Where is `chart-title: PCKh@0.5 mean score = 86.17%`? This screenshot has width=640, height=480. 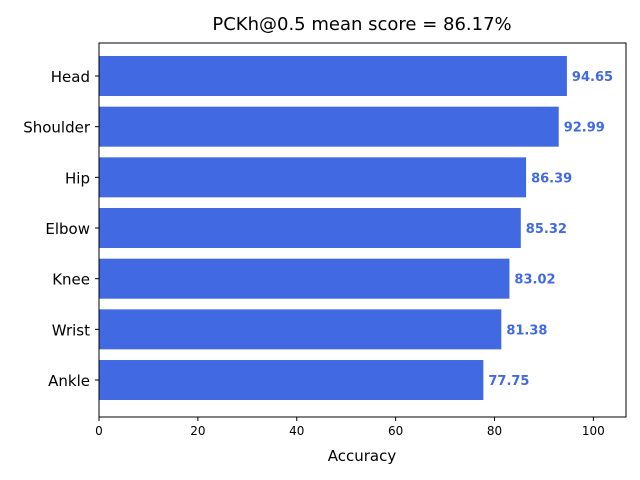
chart-title: PCKh@0.5 mean score = 86.17% is located at coordinates (361, 24).